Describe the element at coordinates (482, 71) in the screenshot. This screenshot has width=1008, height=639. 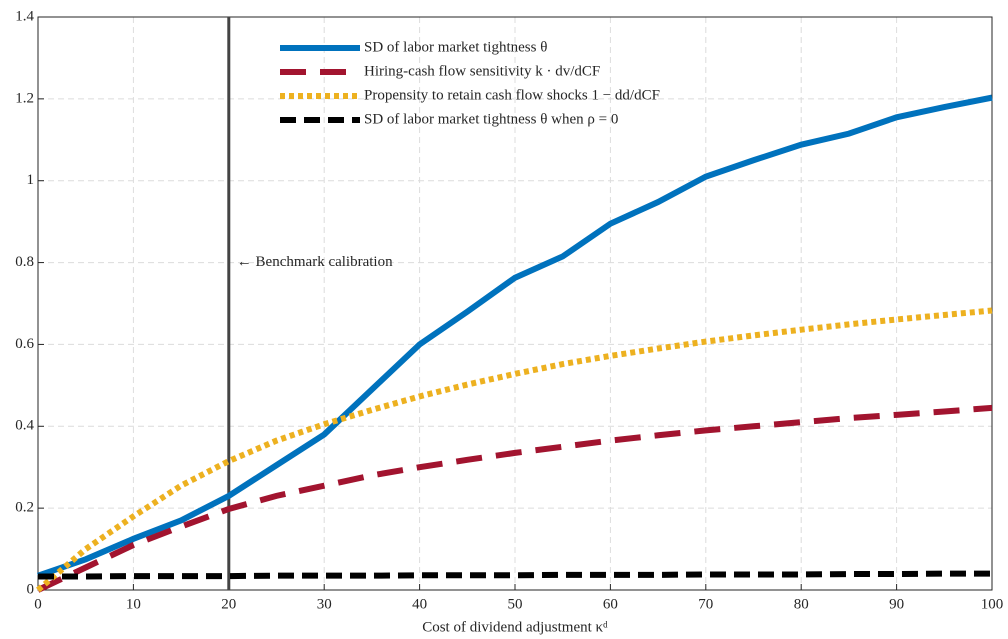
I see `legend-label: Hiring-cash flow sensitivity k · dv/dCF` at that location.